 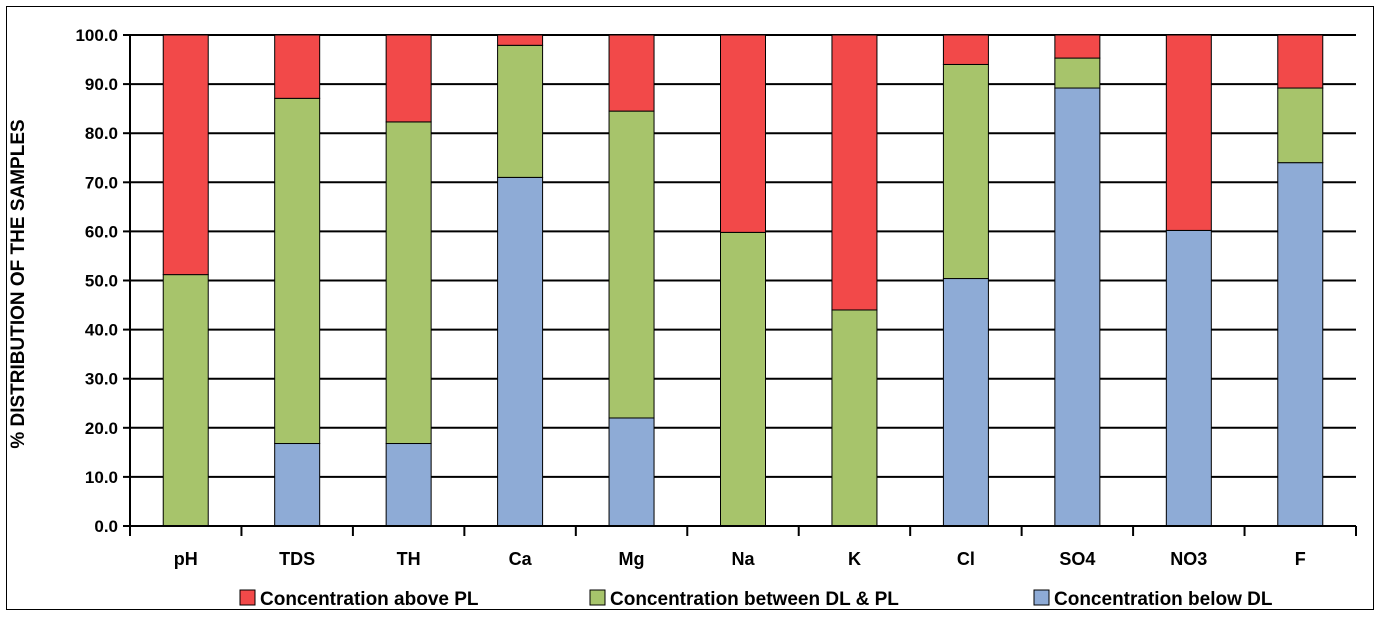 I want to click on y-tick-label: 70.0, so click(x=101, y=182).